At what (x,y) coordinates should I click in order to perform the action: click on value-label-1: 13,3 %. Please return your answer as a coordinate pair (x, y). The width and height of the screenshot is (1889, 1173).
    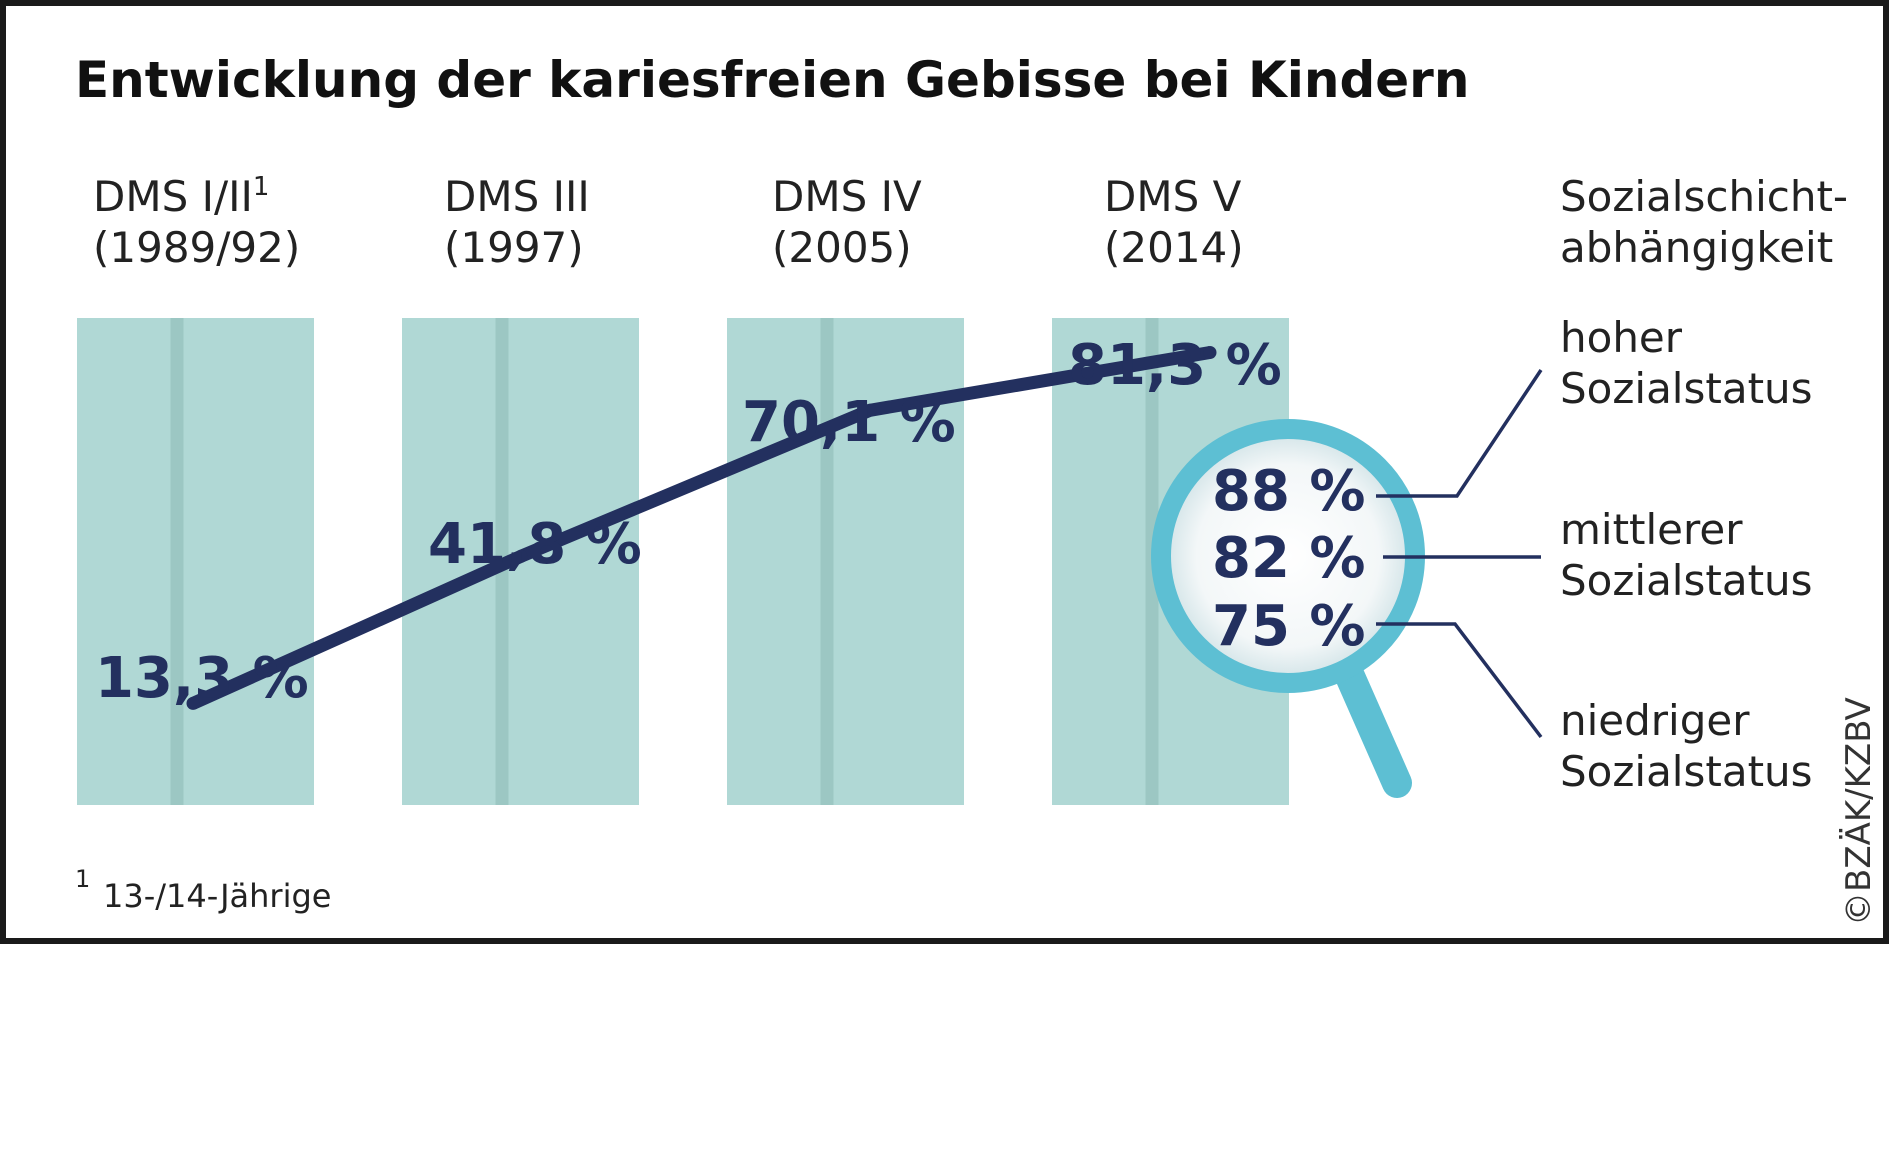
    Looking at the image, I should click on (202, 678).